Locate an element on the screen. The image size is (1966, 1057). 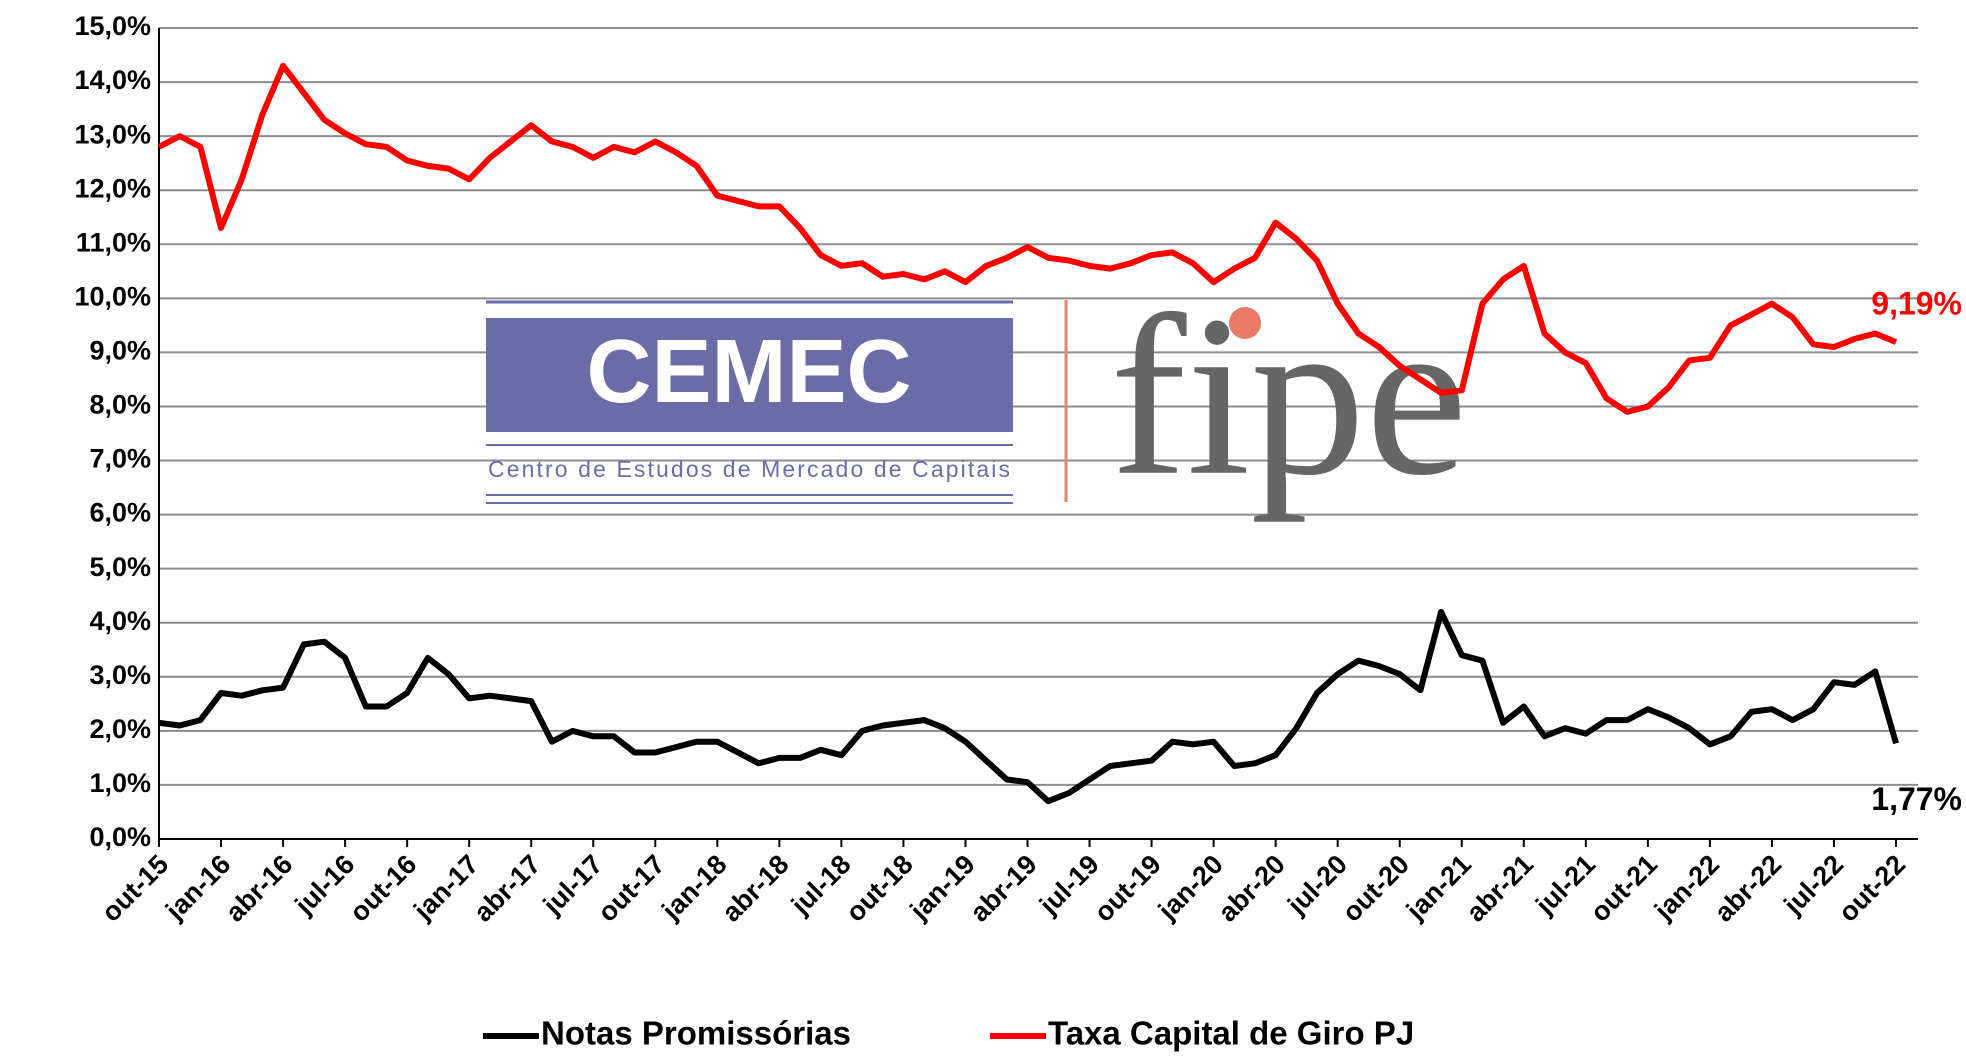
y-tick-label: 9,0% is located at coordinates (120, 351).